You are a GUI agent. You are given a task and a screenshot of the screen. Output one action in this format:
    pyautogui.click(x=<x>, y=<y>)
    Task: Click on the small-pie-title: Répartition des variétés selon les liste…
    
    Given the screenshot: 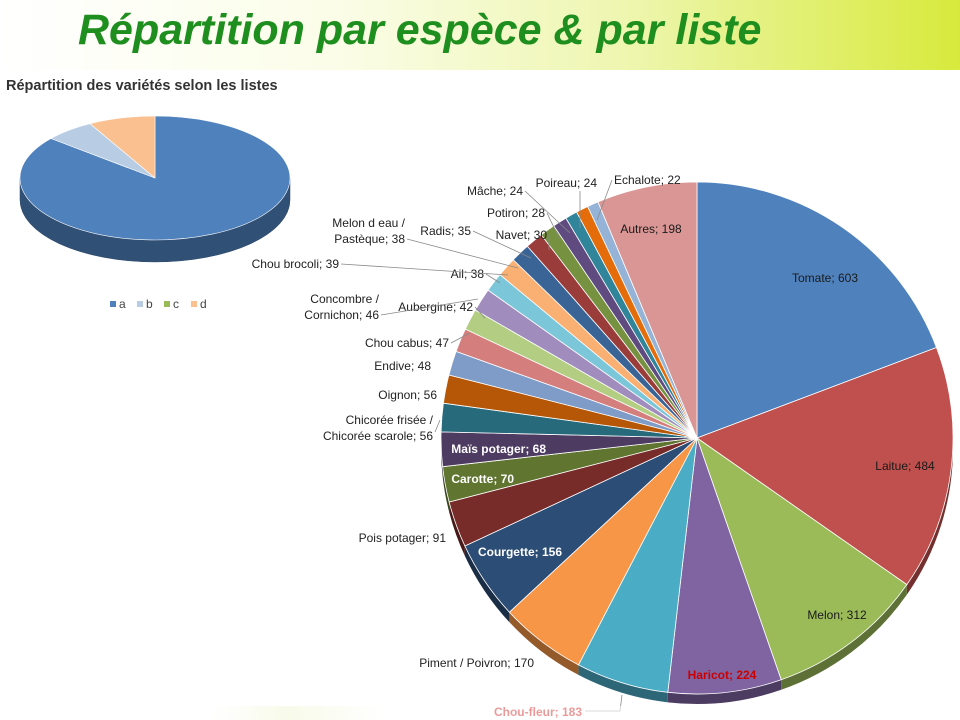 What is the action you would take?
    pyautogui.click(x=142, y=86)
    